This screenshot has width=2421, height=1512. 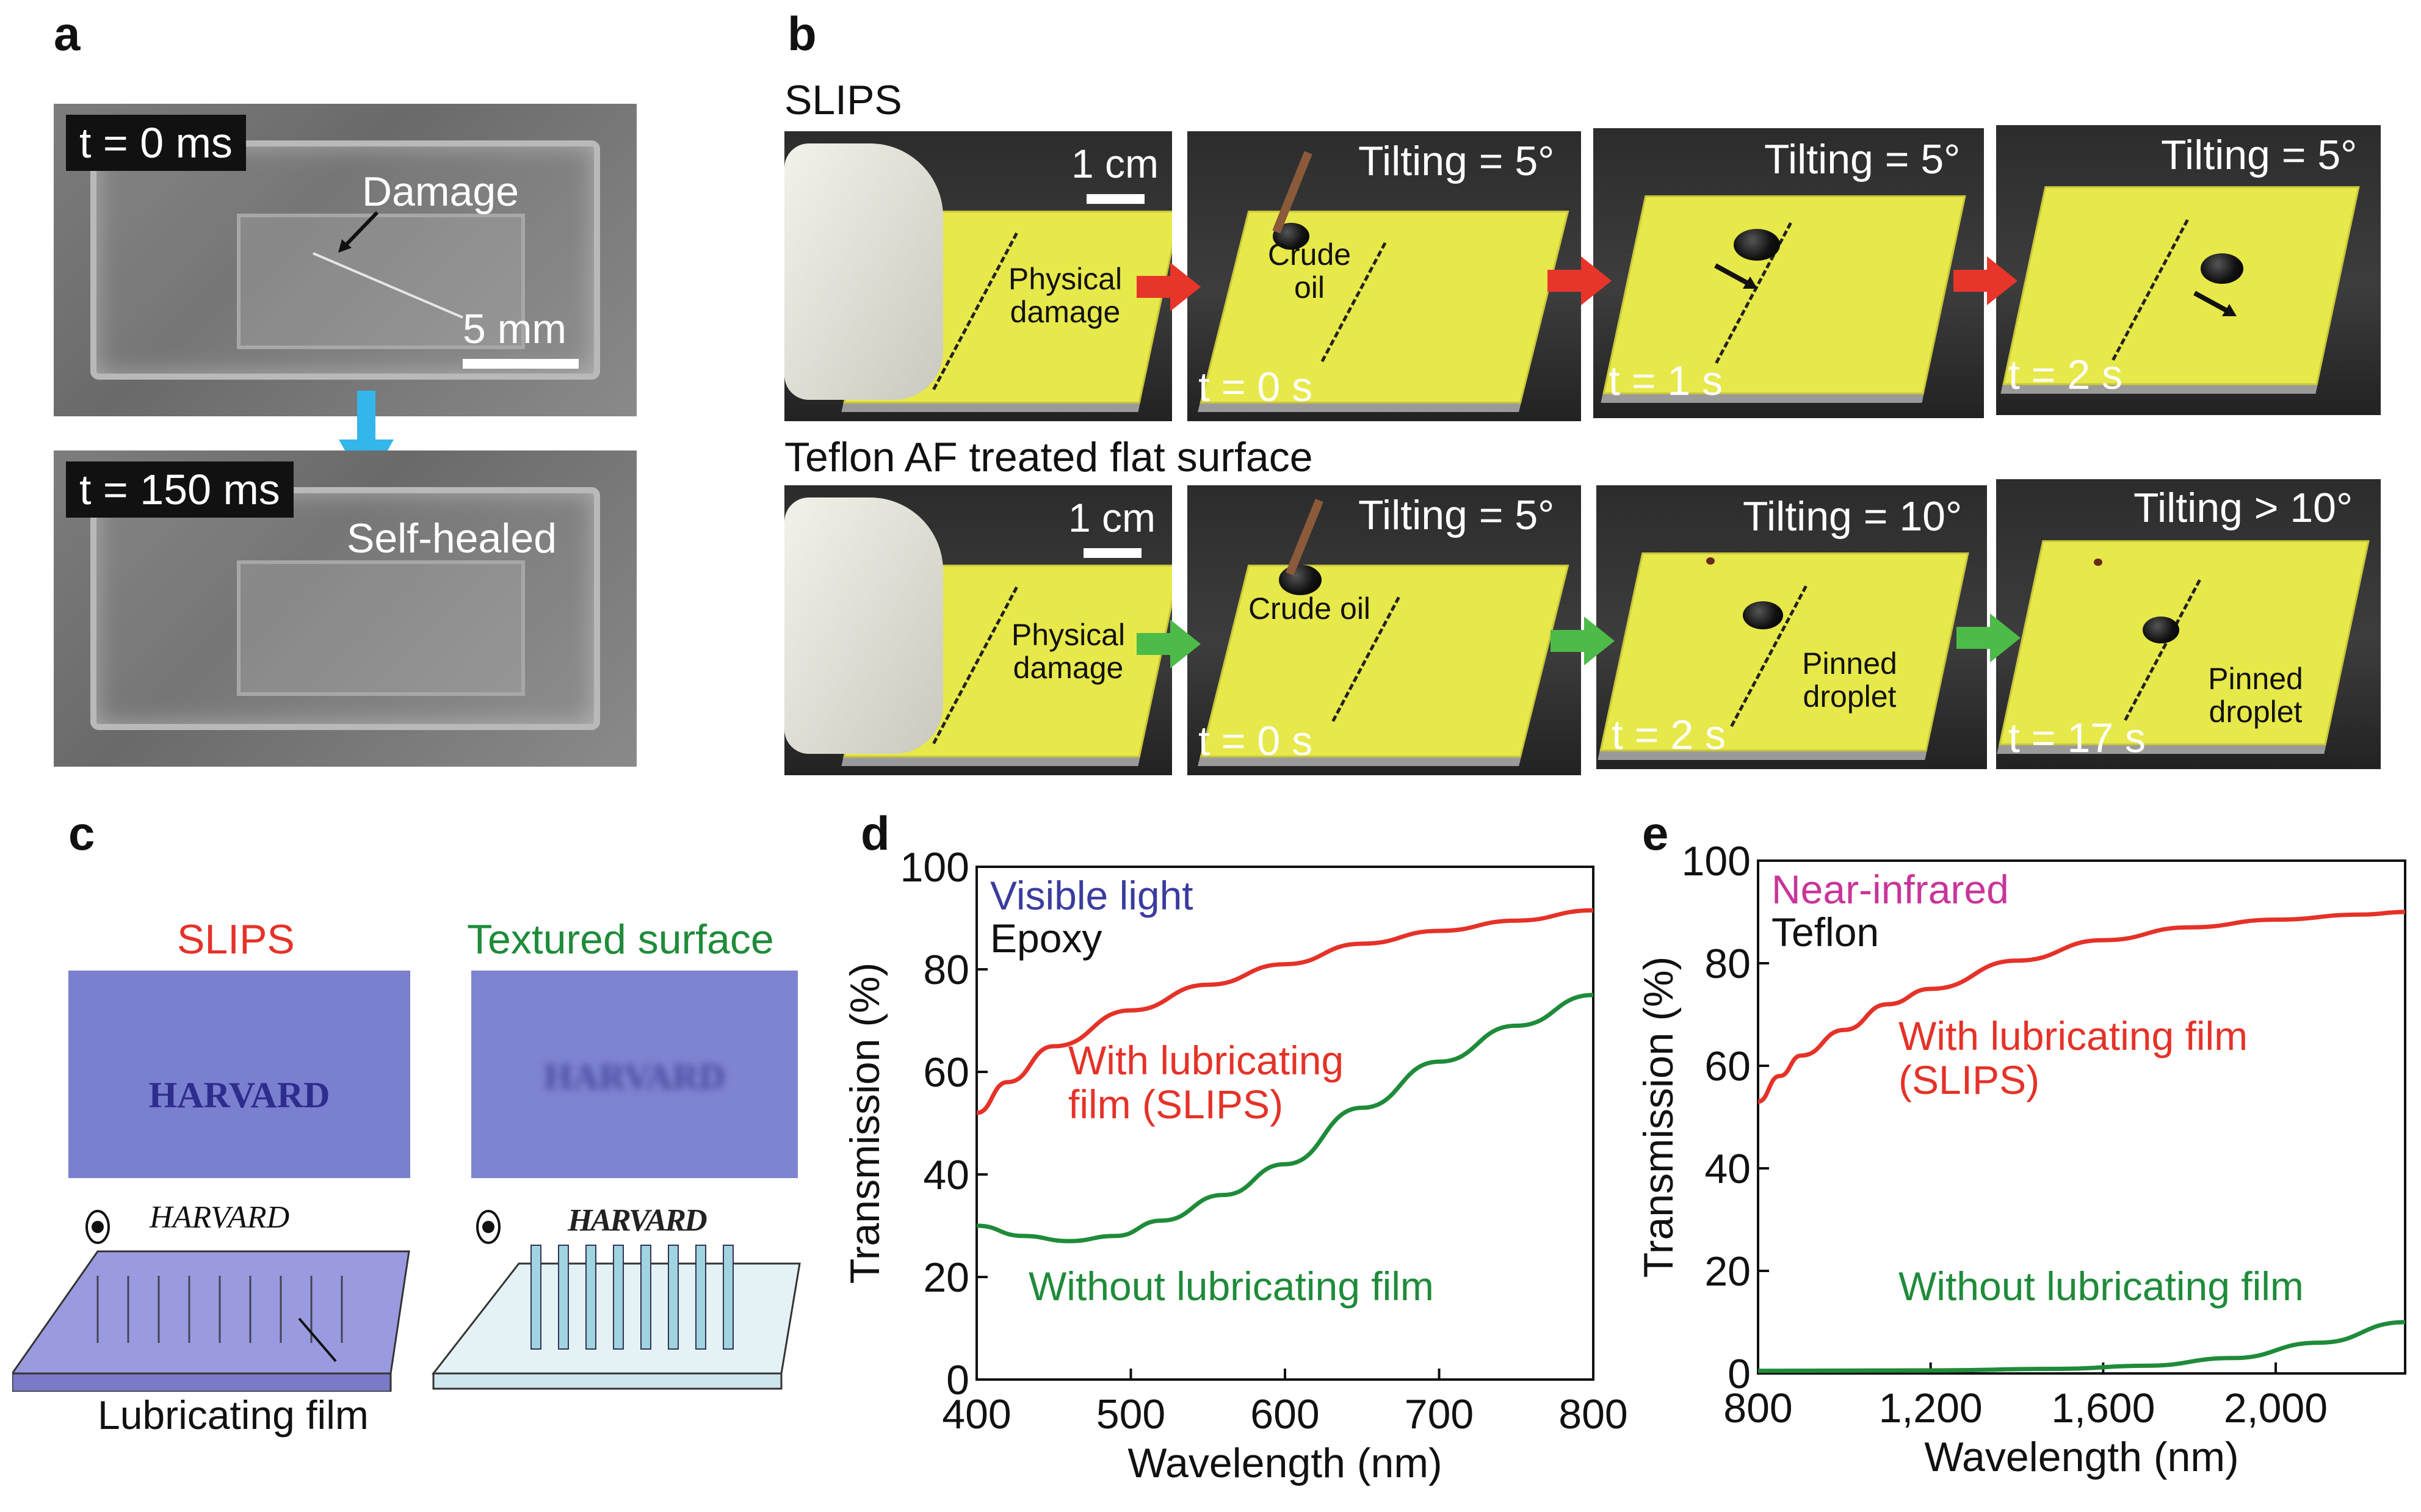 What do you see at coordinates (2073, 1035) in the screenshot?
I see `series-label: With lubricating film` at bounding box center [2073, 1035].